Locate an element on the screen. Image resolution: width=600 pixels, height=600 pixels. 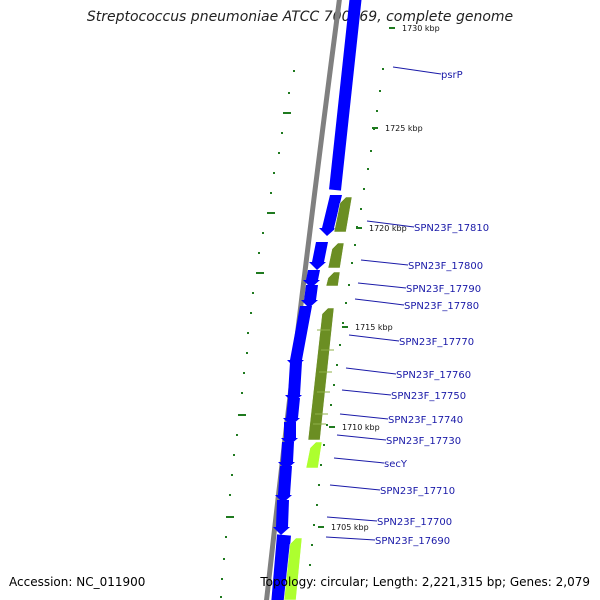
accession-text: Accession: NC_011900 is located at coordinates (77, 582).